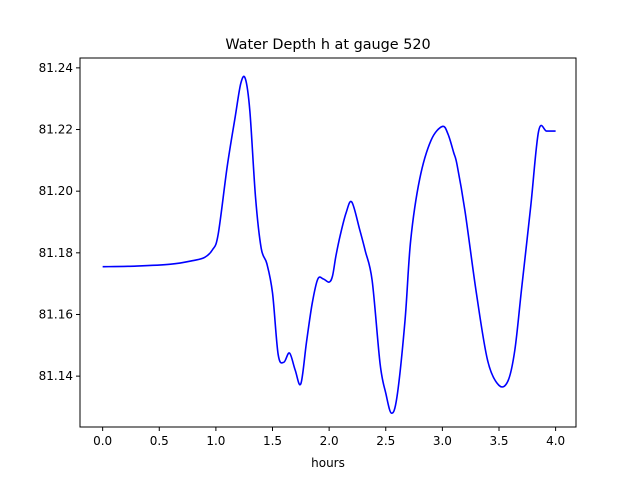 The image size is (640, 480). What do you see at coordinates (385, 441) in the screenshot?
I see `x-tick-label: 2.5` at bounding box center [385, 441].